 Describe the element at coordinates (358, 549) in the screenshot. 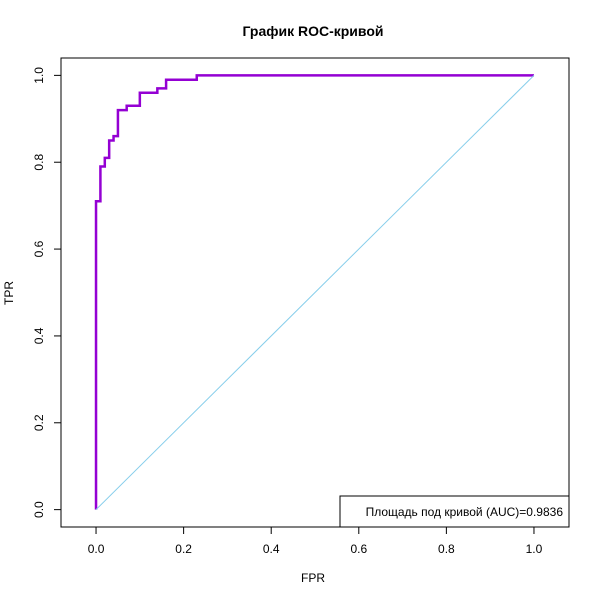

I see `x-tick-label: 0.6` at that location.